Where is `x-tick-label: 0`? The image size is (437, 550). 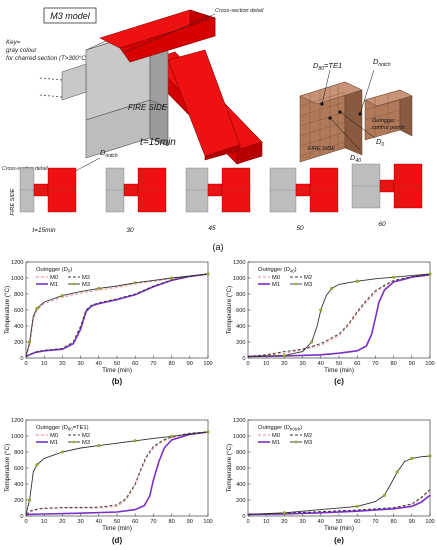
x-tick-label: 0 is located at coordinates (247, 522).